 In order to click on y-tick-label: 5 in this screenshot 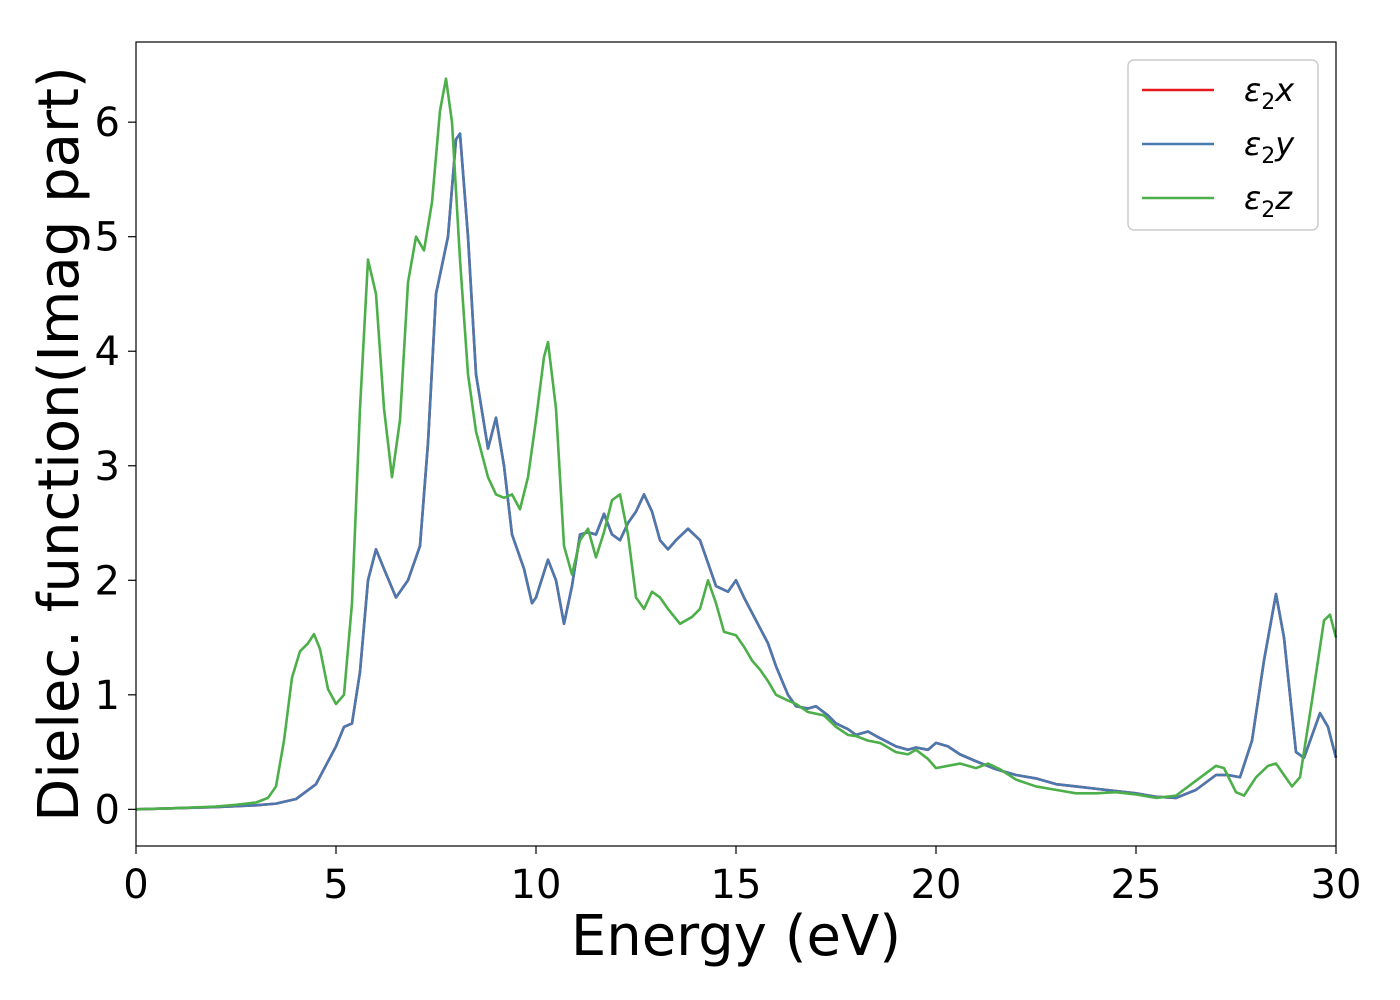, I will do `click(107, 238)`.